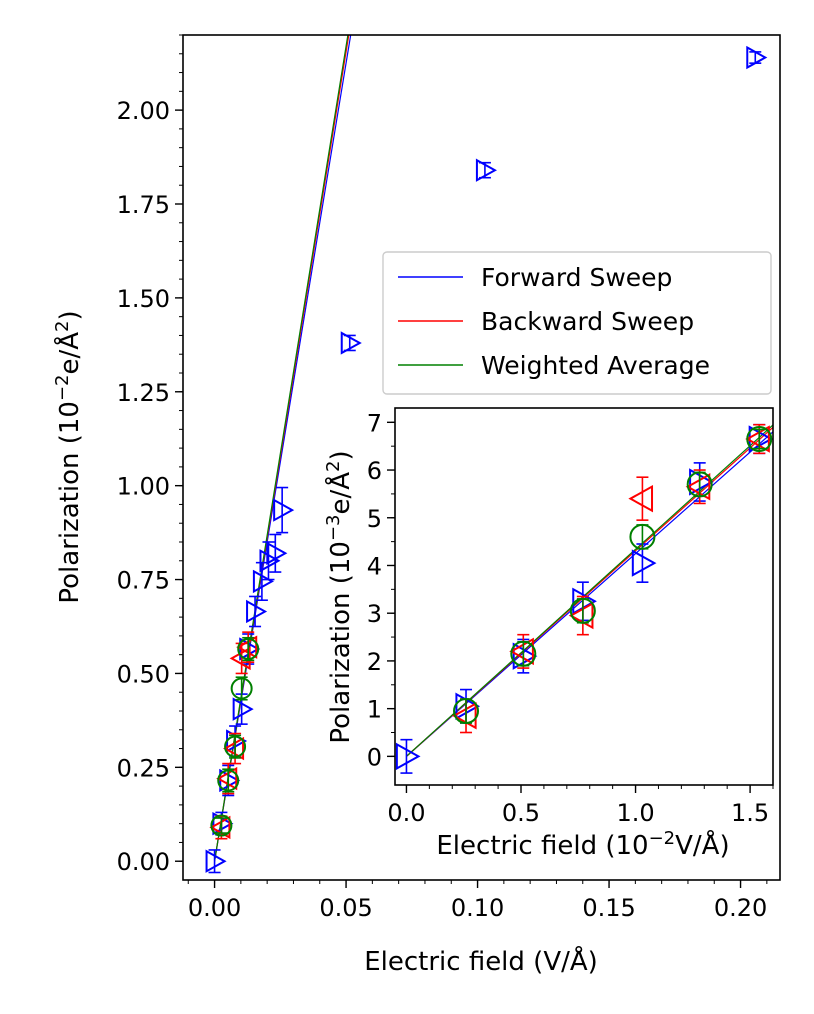 The image size is (814, 1014). Describe the element at coordinates (143, 299) in the screenshot. I see `main-y-tick-label: 1.50` at that location.